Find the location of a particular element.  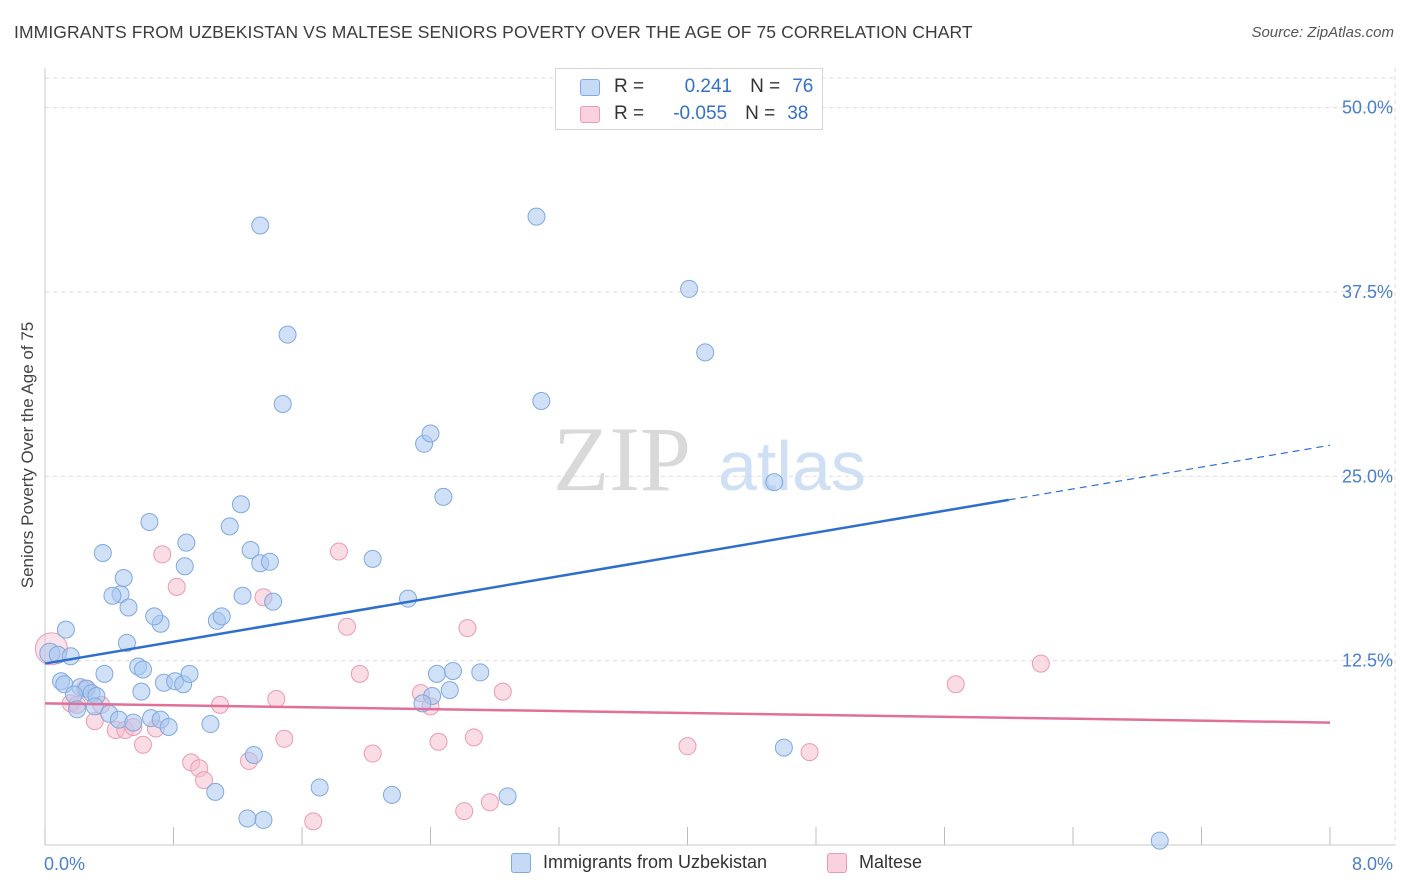

source-credit: Source: ZipAtlas.com is located at coordinates (1322, 32).